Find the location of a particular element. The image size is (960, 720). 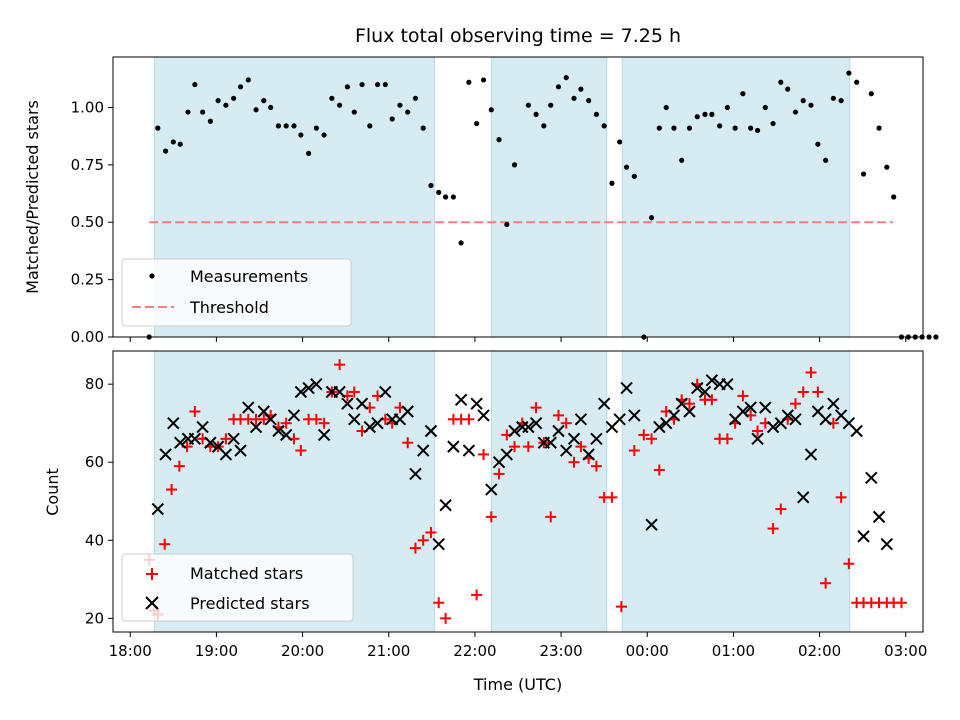

bottom-y-axis-label: Count is located at coordinates (52, 492).